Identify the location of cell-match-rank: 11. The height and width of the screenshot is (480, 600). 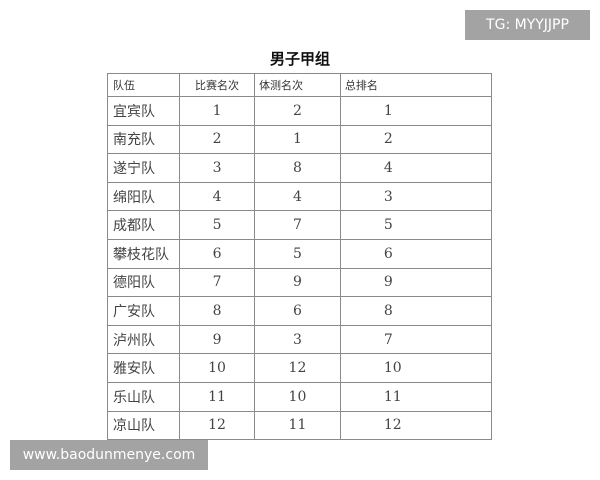
(217, 396).